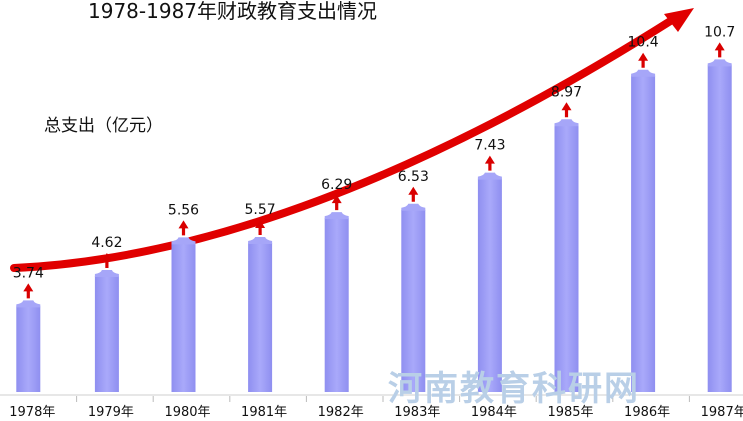 The image size is (743, 421). I want to click on value-label-1986年: 10.4, so click(643, 43).